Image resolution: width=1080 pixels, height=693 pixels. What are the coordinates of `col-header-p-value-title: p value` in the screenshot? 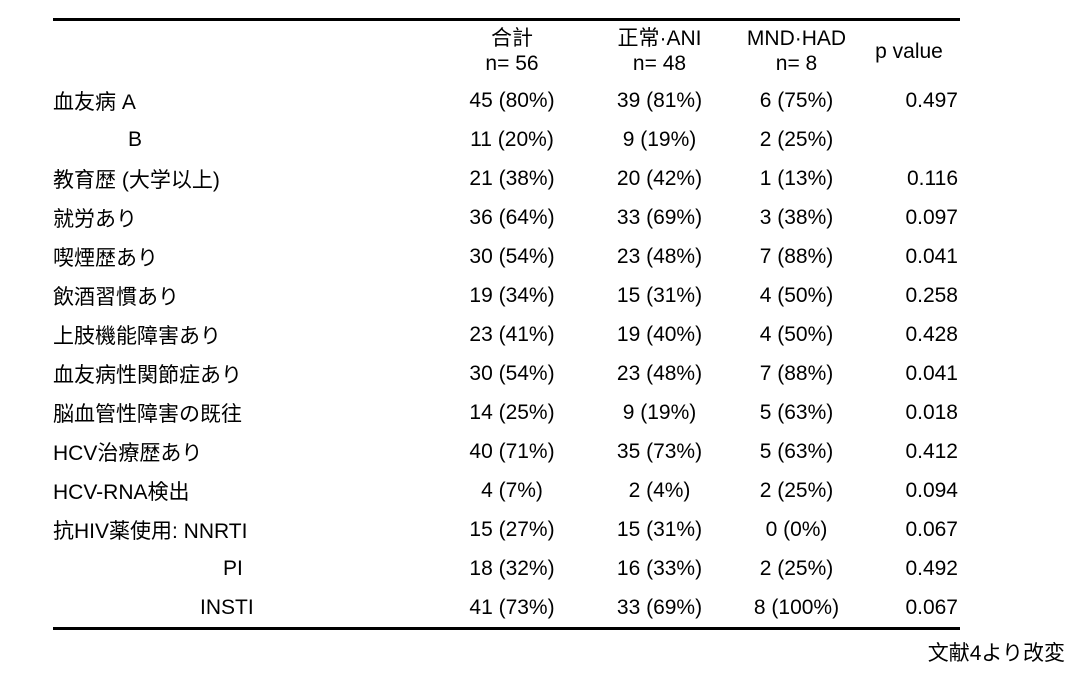 It's located at (909, 51).